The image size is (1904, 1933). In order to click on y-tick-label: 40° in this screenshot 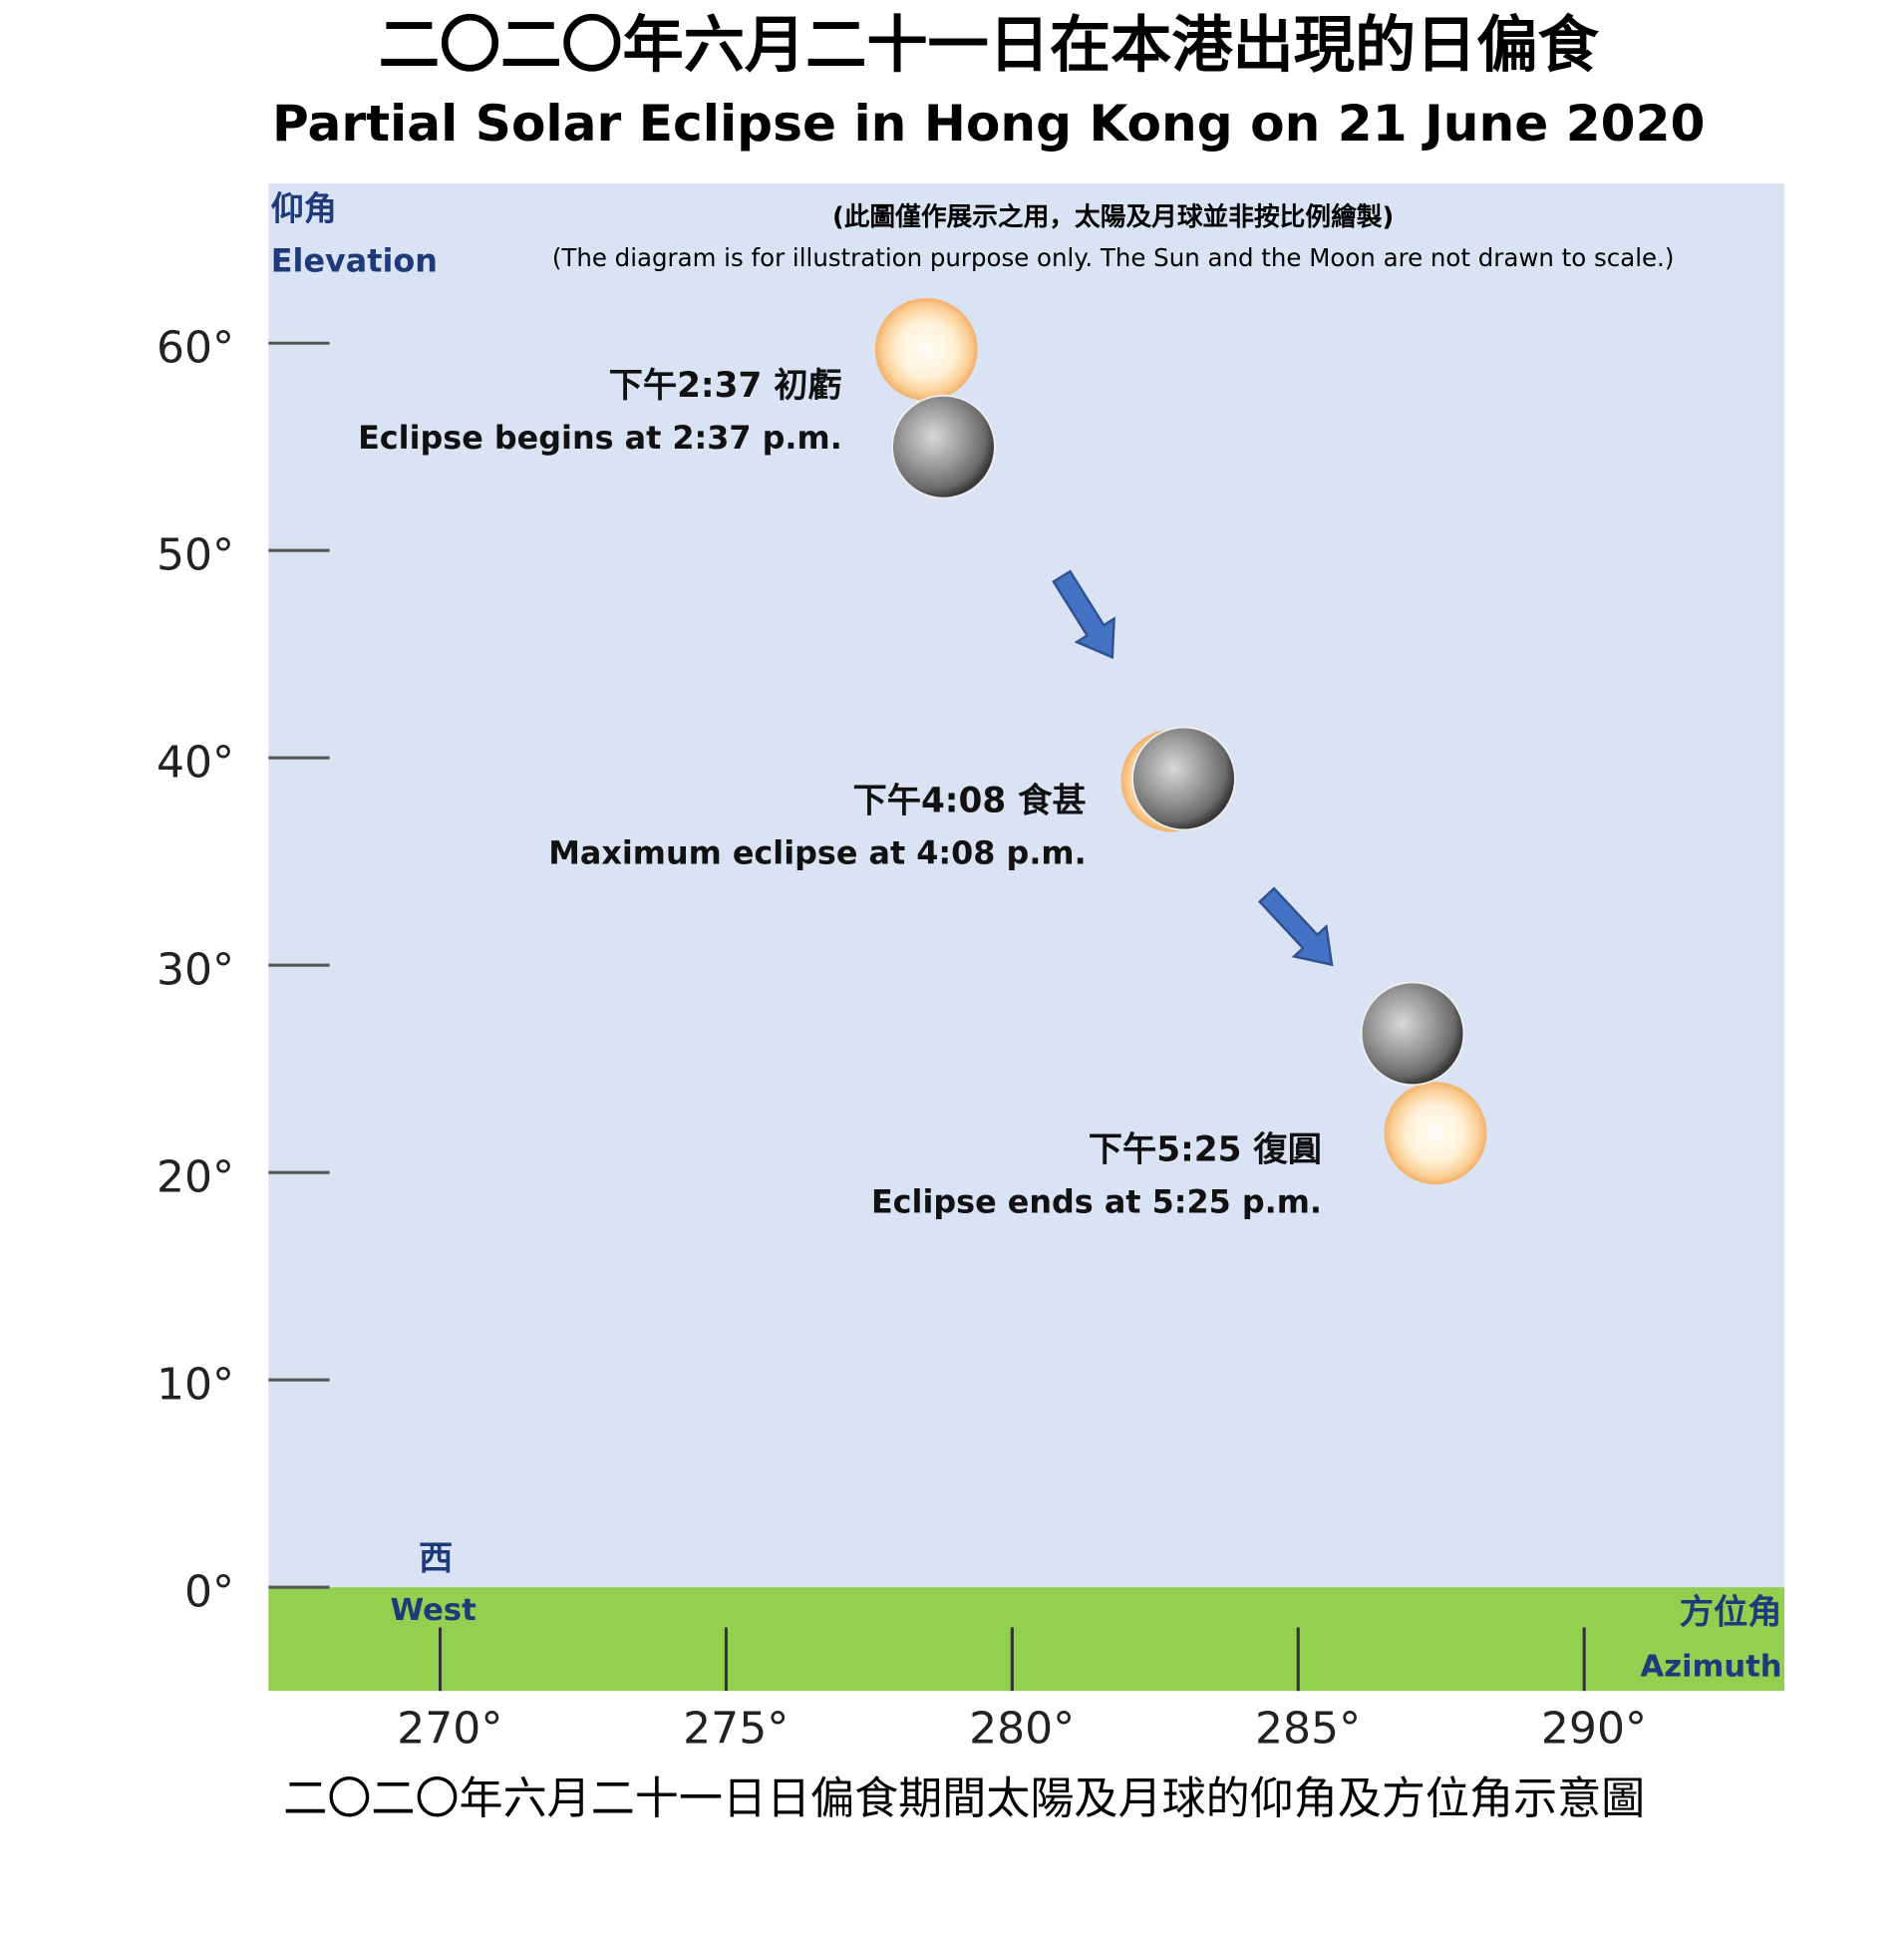, I will do `click(195, 763)`.